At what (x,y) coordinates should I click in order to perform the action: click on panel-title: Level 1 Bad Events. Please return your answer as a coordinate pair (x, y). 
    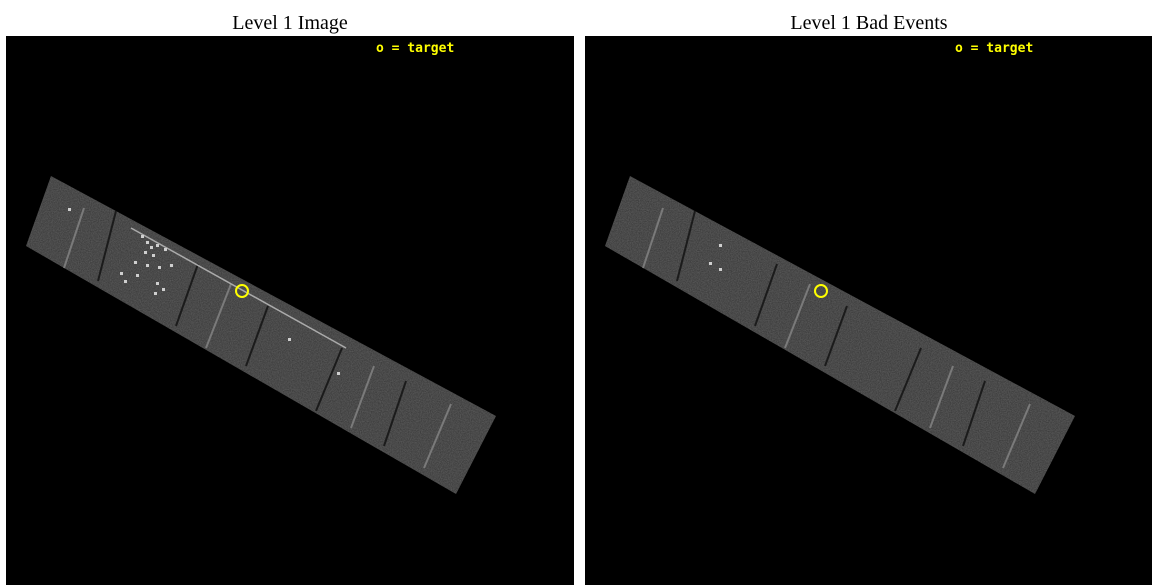
    Looking at the image, I should click on (869, 23).